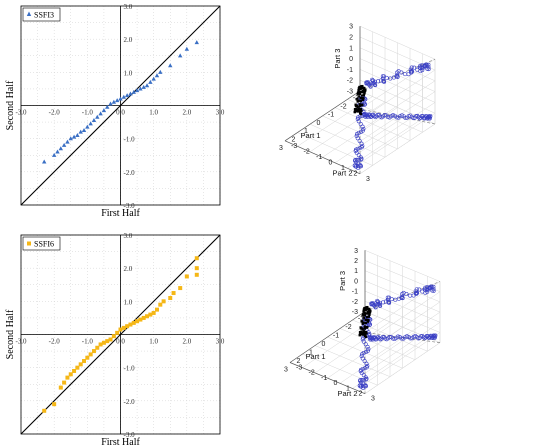 The height and width of the screenshot is (446, 550). What do you see at coordinates (319, 123) in the screenshot?
I see `x-tick-label: 0` at bounding box center [319, 123].